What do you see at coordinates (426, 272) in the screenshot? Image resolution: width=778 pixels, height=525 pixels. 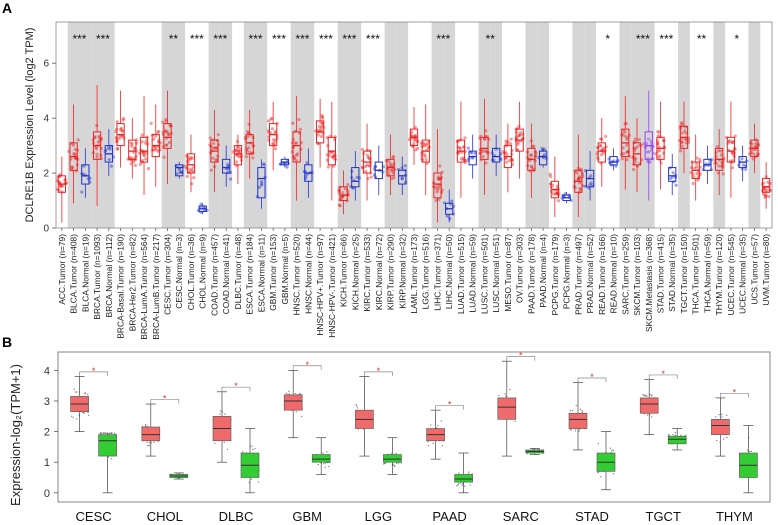 I see `x-tick-label: LGG.Tumor (n=516)` at bounding box center [426, 272].